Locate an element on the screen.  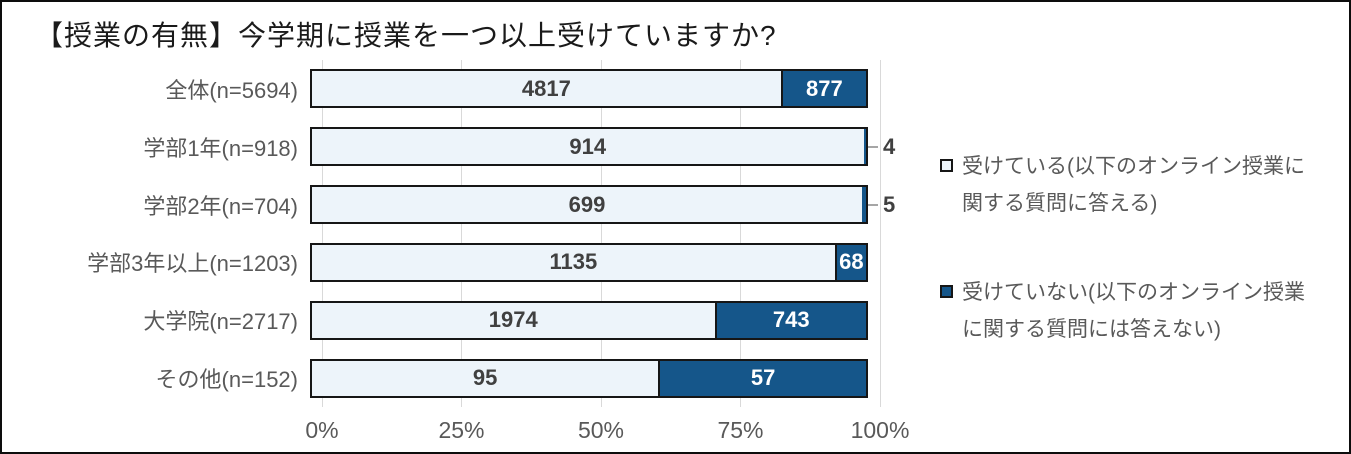
value-label-taking: 914 is located at coordinates (588, 146).